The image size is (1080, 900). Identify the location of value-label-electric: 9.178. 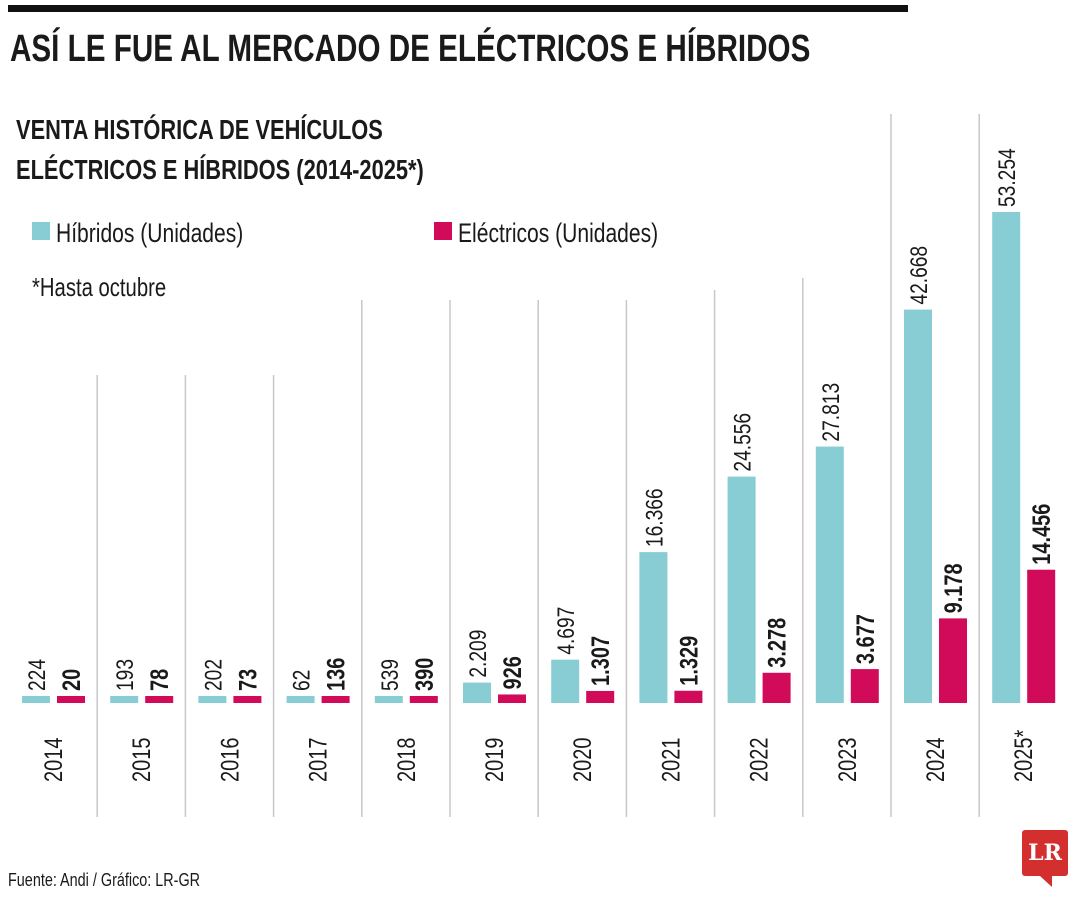
(954, 588).